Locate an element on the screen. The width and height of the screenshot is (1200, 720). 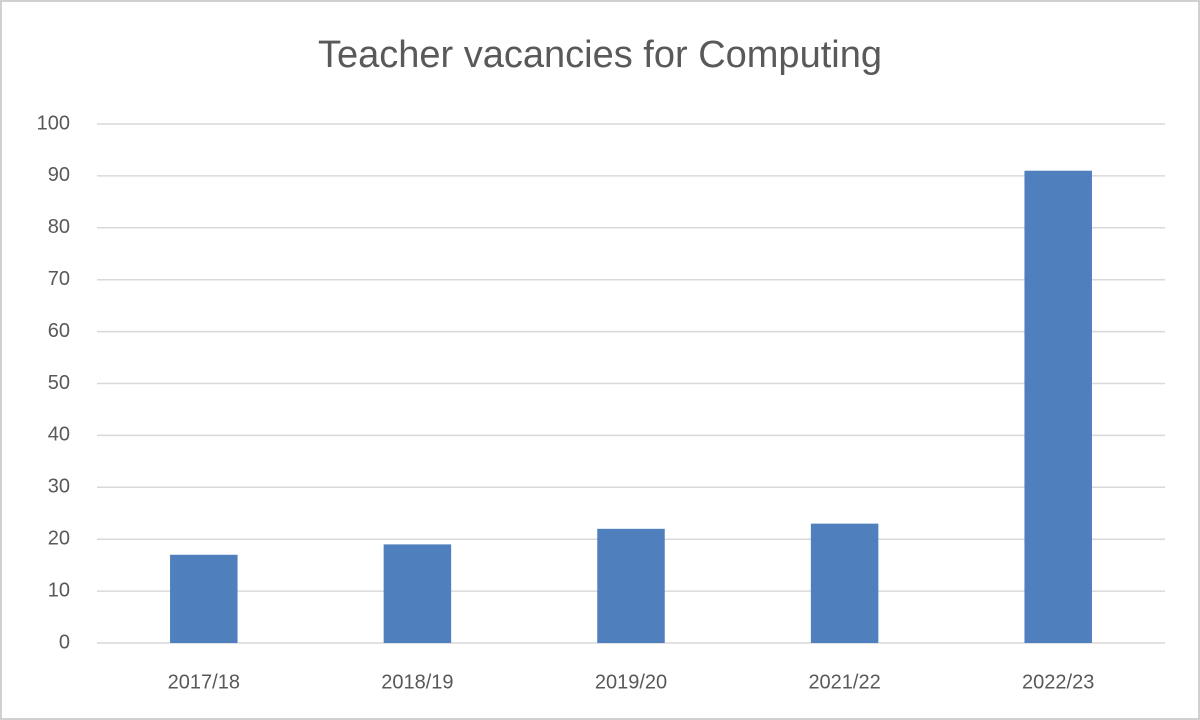
x-tick-label: 2019/20 is located at coordinates (631, 682).